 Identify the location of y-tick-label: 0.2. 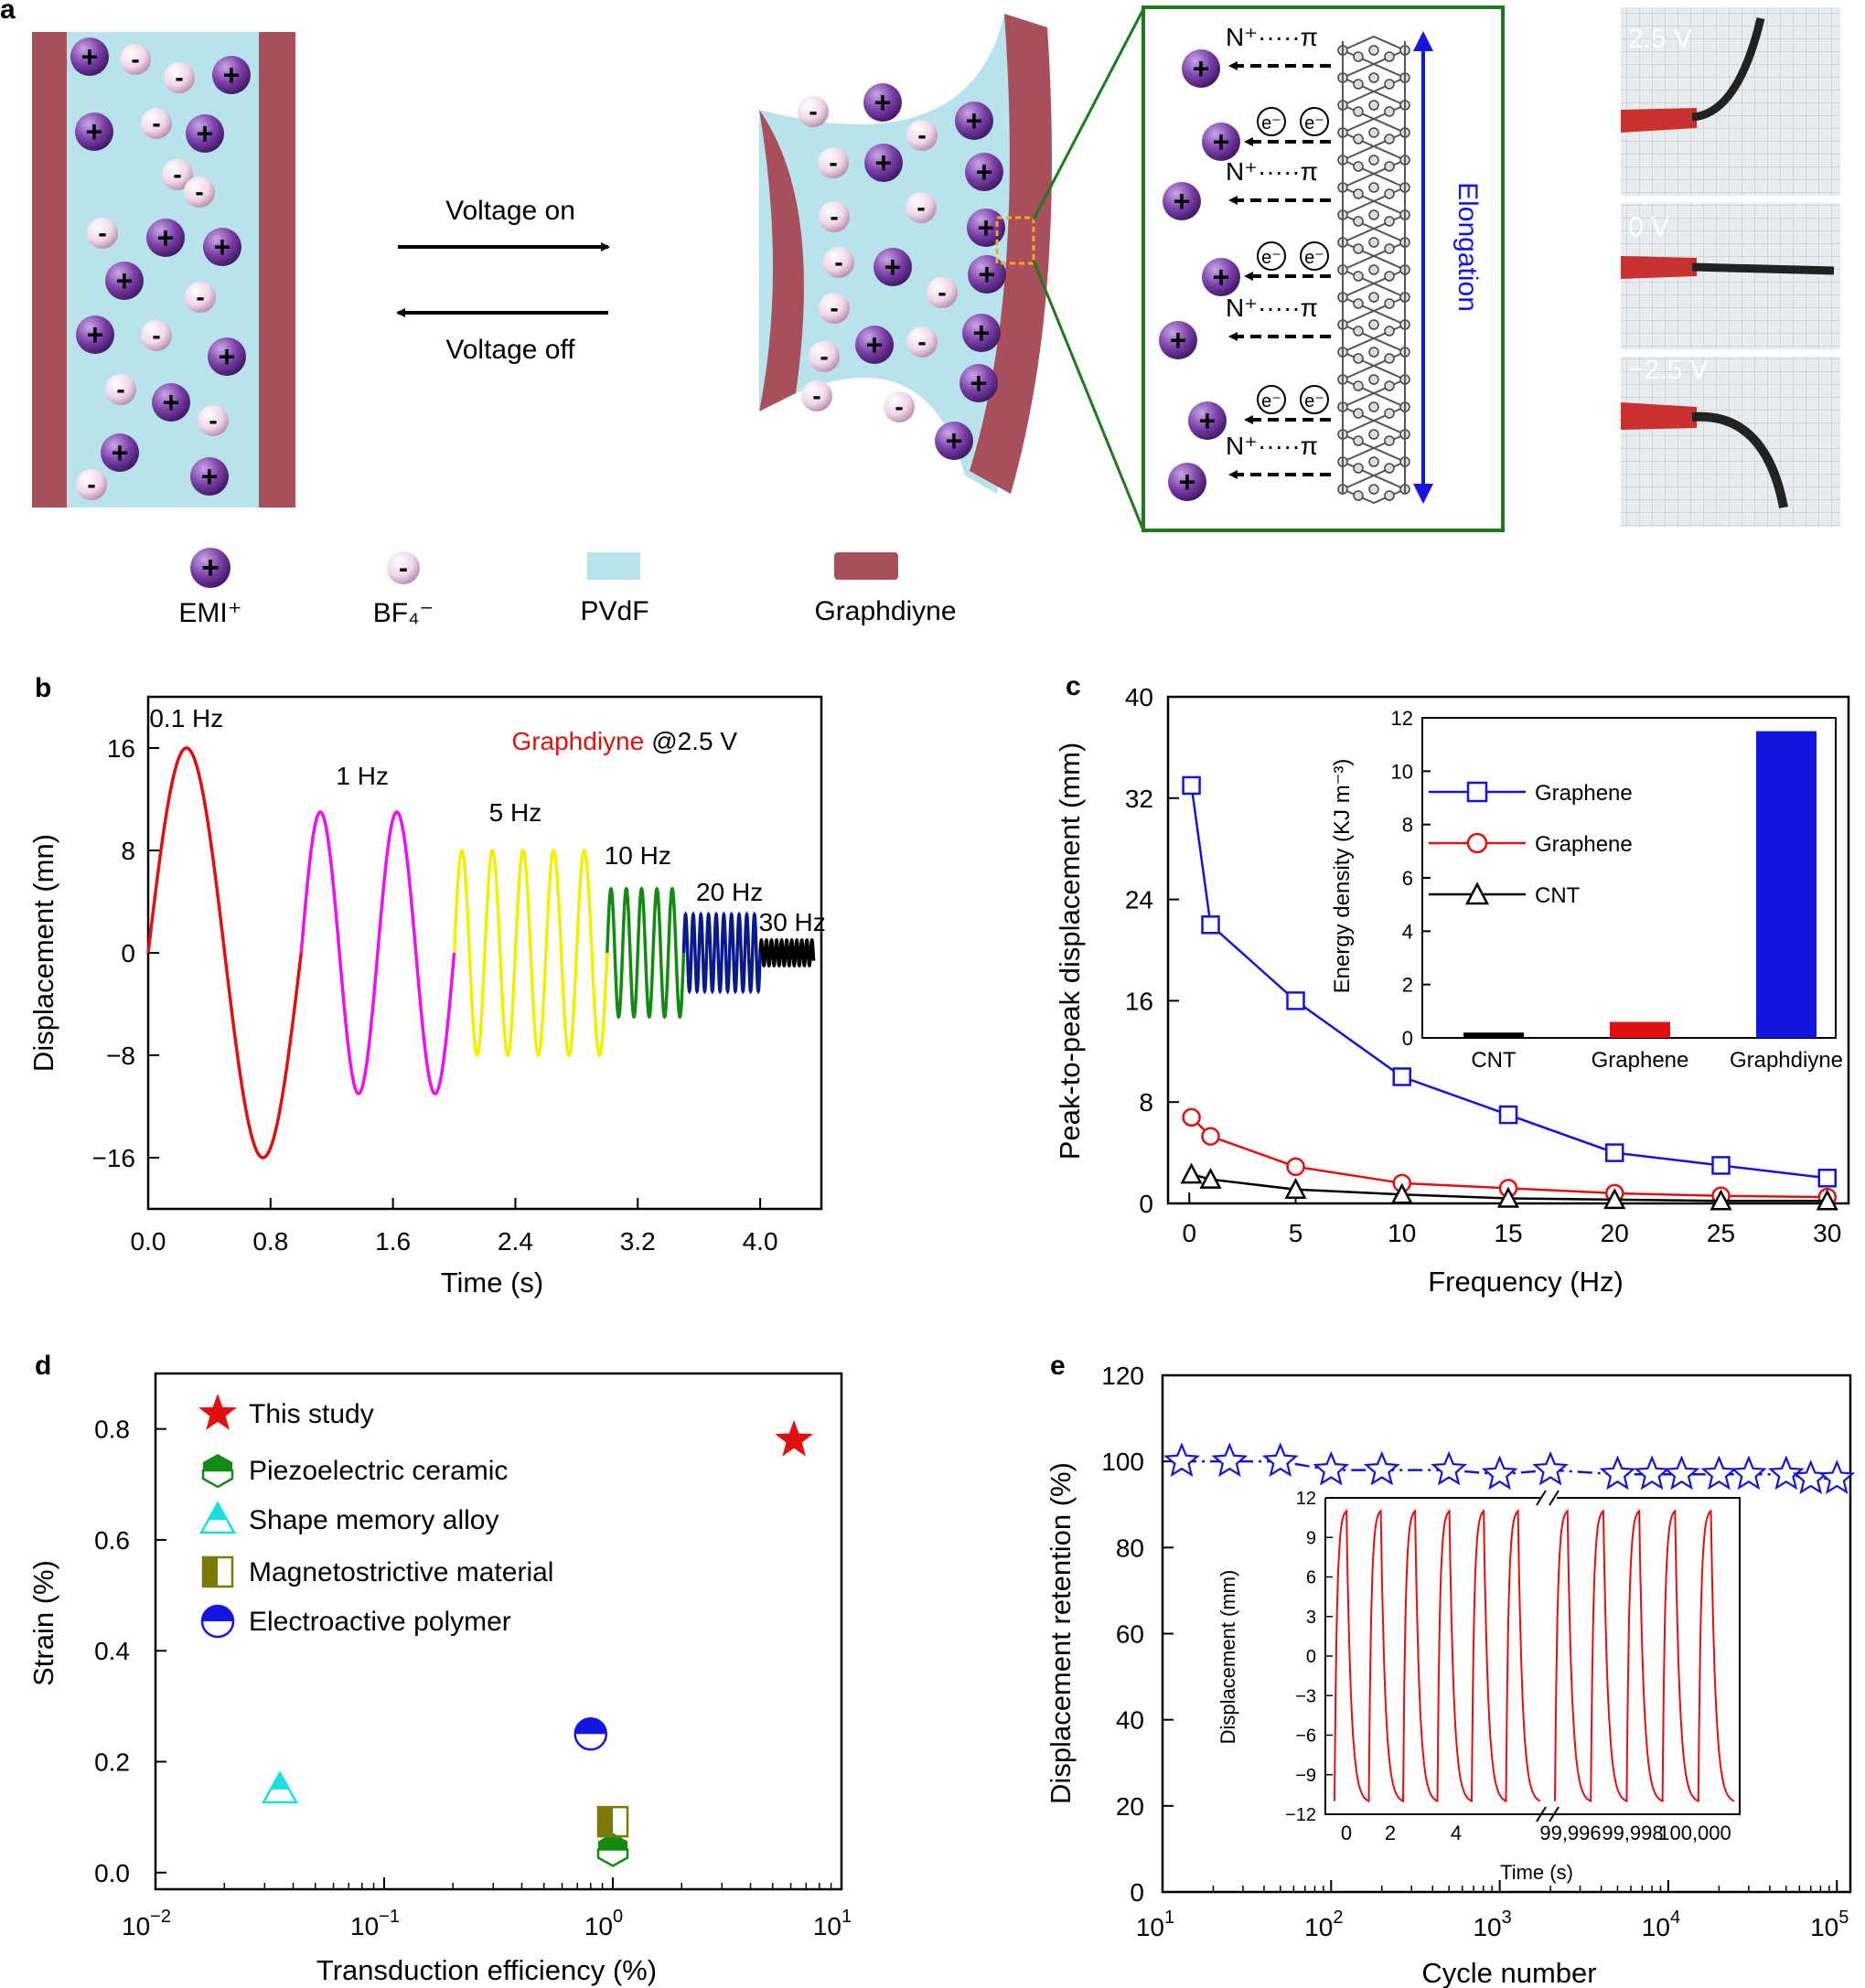
(112, 1762).